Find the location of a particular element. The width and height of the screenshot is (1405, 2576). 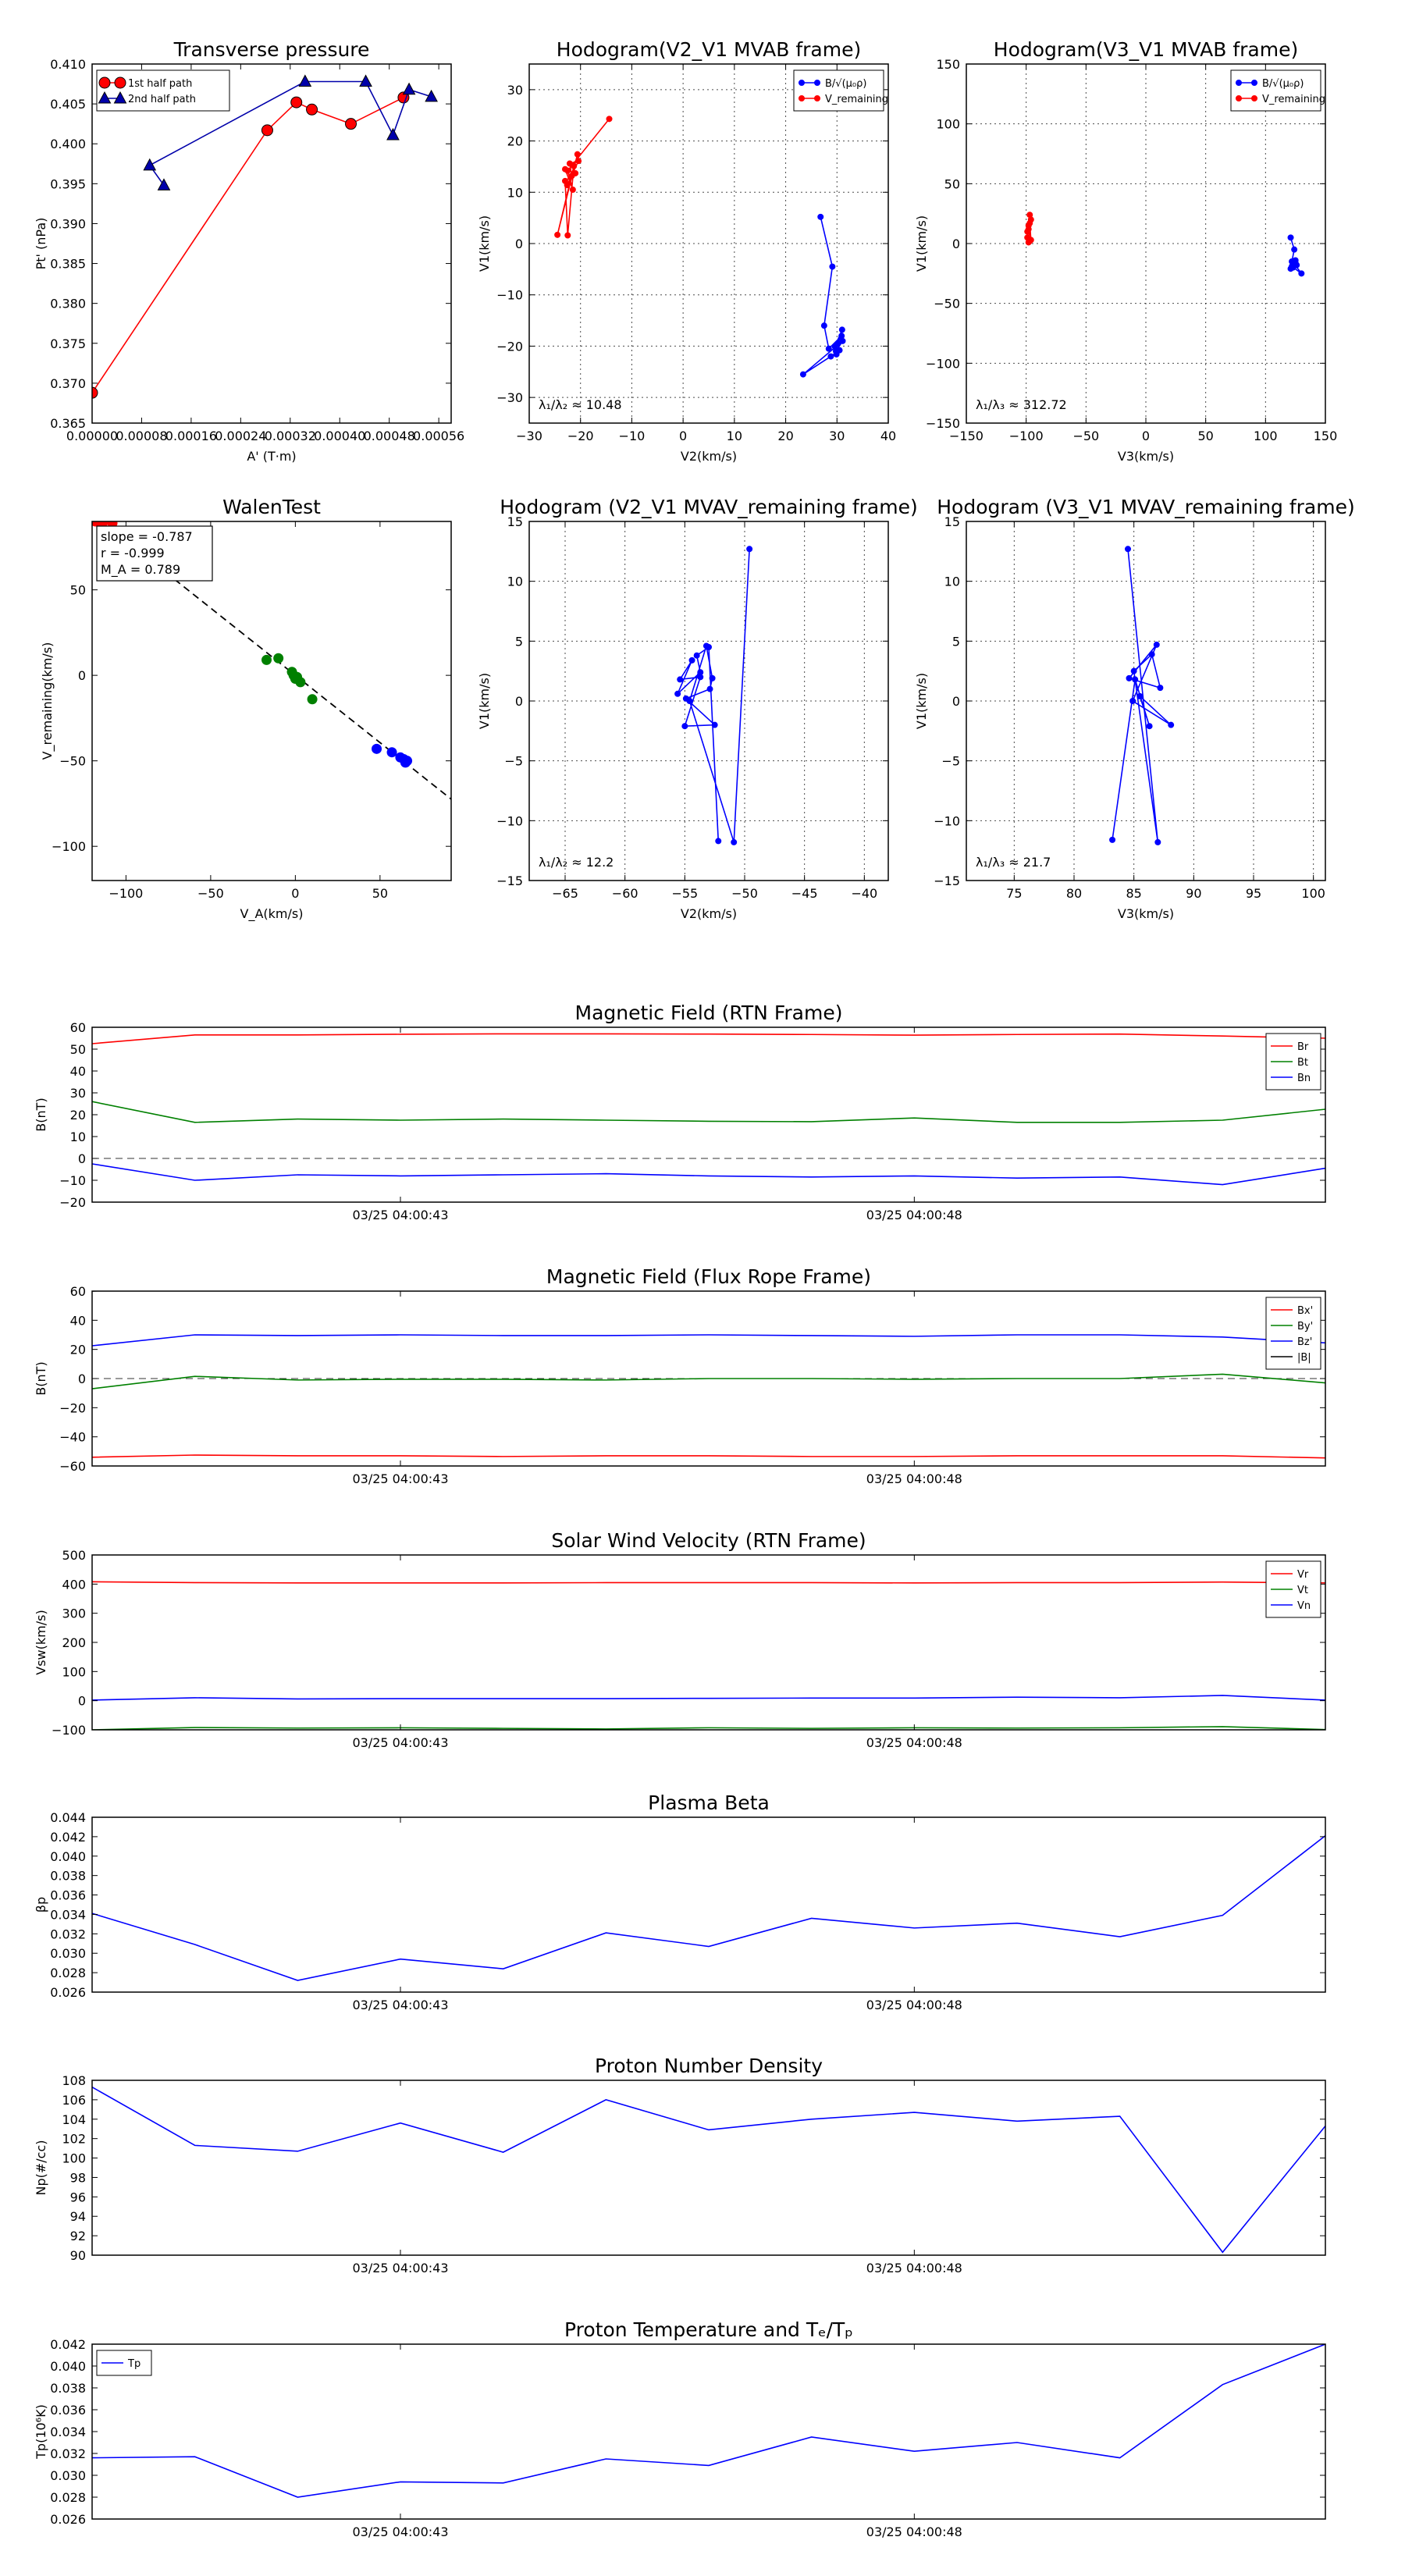

walen-annotation-line-2: M_A = 0.789 is located at coordinates (140, 570).